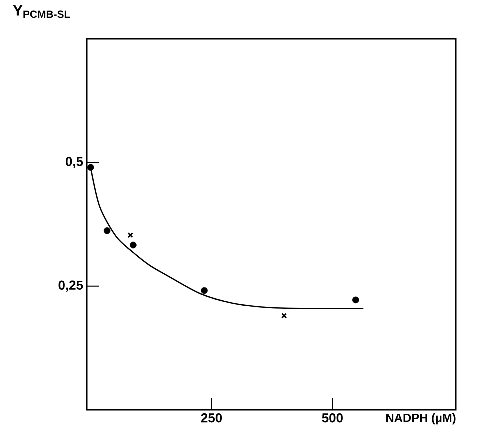 This screenshot has width=479, height=432. I want to click on y-axis-title: Y$_{PCMB-SL}$, so click(41, 11).